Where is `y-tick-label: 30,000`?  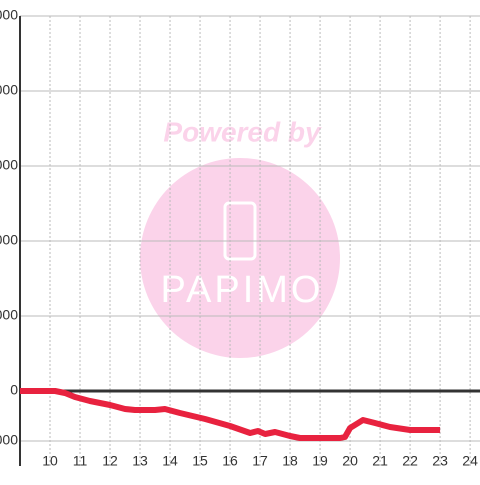 y-tick-label: 30,000 is located at coordinates (9, 315).